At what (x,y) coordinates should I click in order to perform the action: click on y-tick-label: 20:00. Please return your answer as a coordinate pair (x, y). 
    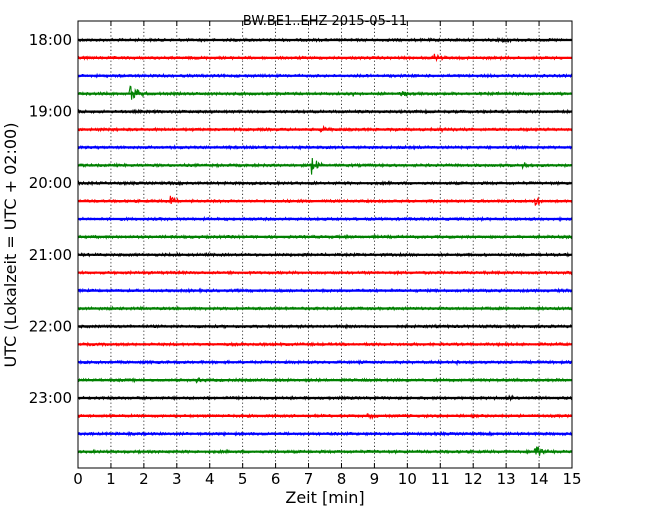
    Looking at the image, I should click on (50, 183).